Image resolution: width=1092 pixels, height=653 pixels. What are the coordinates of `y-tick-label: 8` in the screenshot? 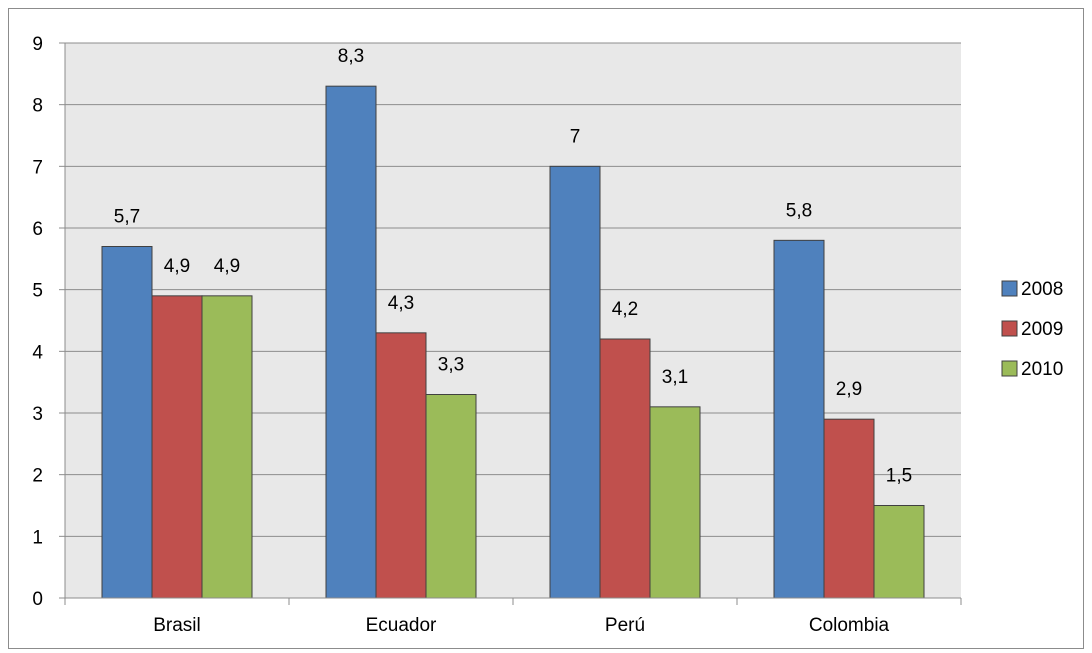 It's located at (37, 106).